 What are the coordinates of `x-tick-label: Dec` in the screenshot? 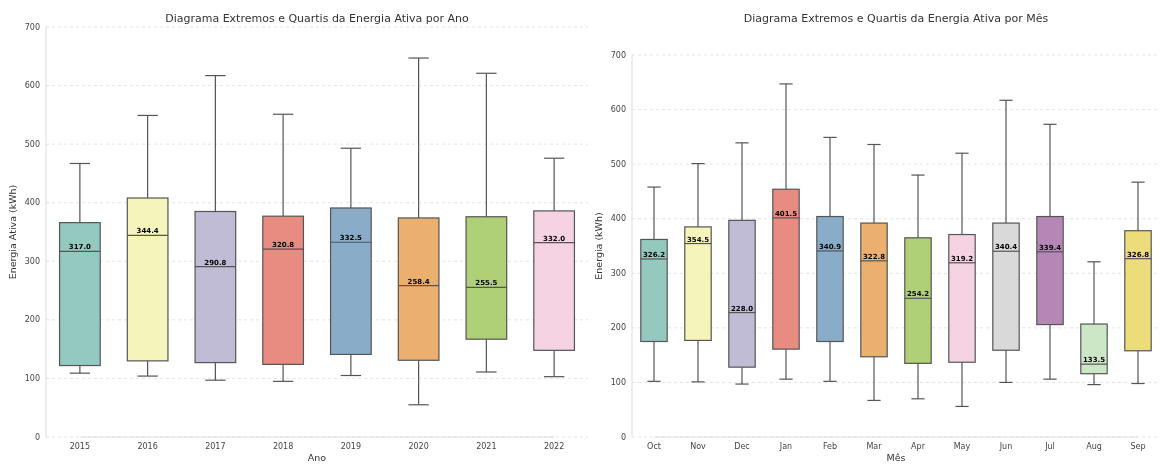 It's located at (742, 446).